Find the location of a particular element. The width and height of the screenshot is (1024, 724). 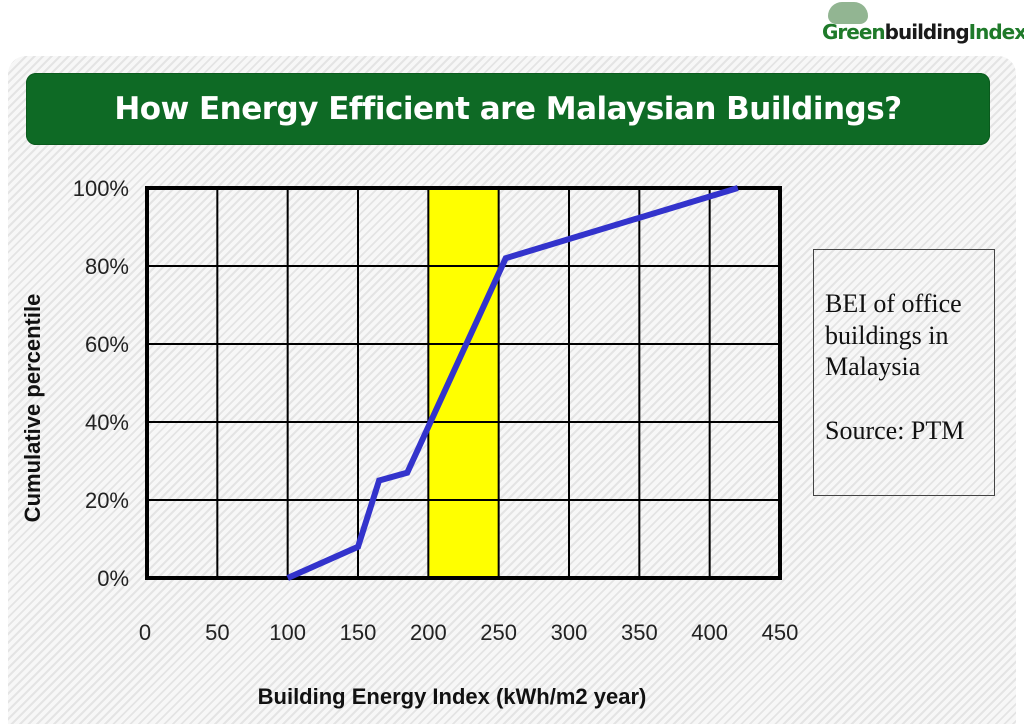

x-tick-label: 400 is located at coordinates (709, 632).